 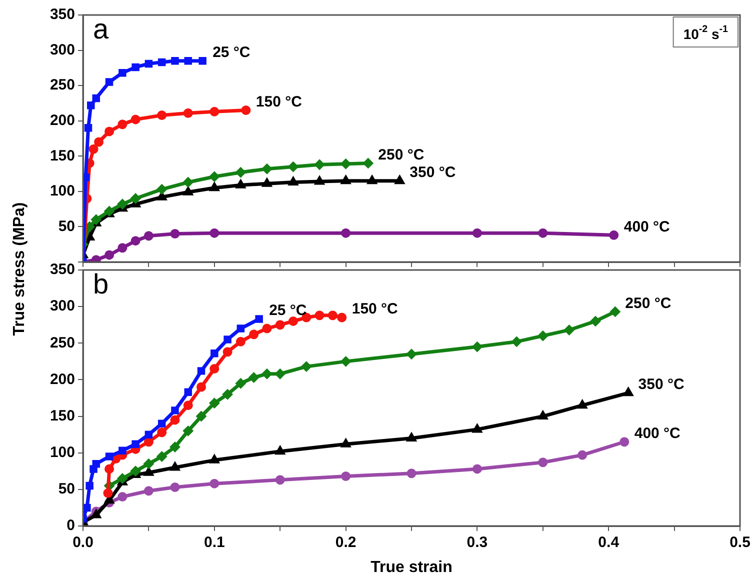 I want to click on y-tick-label: 0, so click(x=70, y=525).